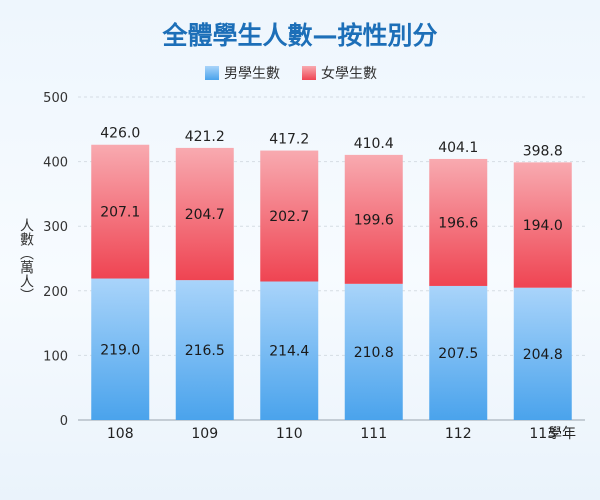 The height and width of the screenshot is (500, 600). What do you see at coordinates (120, 134) in the screenshot?
I see `bar-total-label: 426.0` at bounding box center [120, 134].